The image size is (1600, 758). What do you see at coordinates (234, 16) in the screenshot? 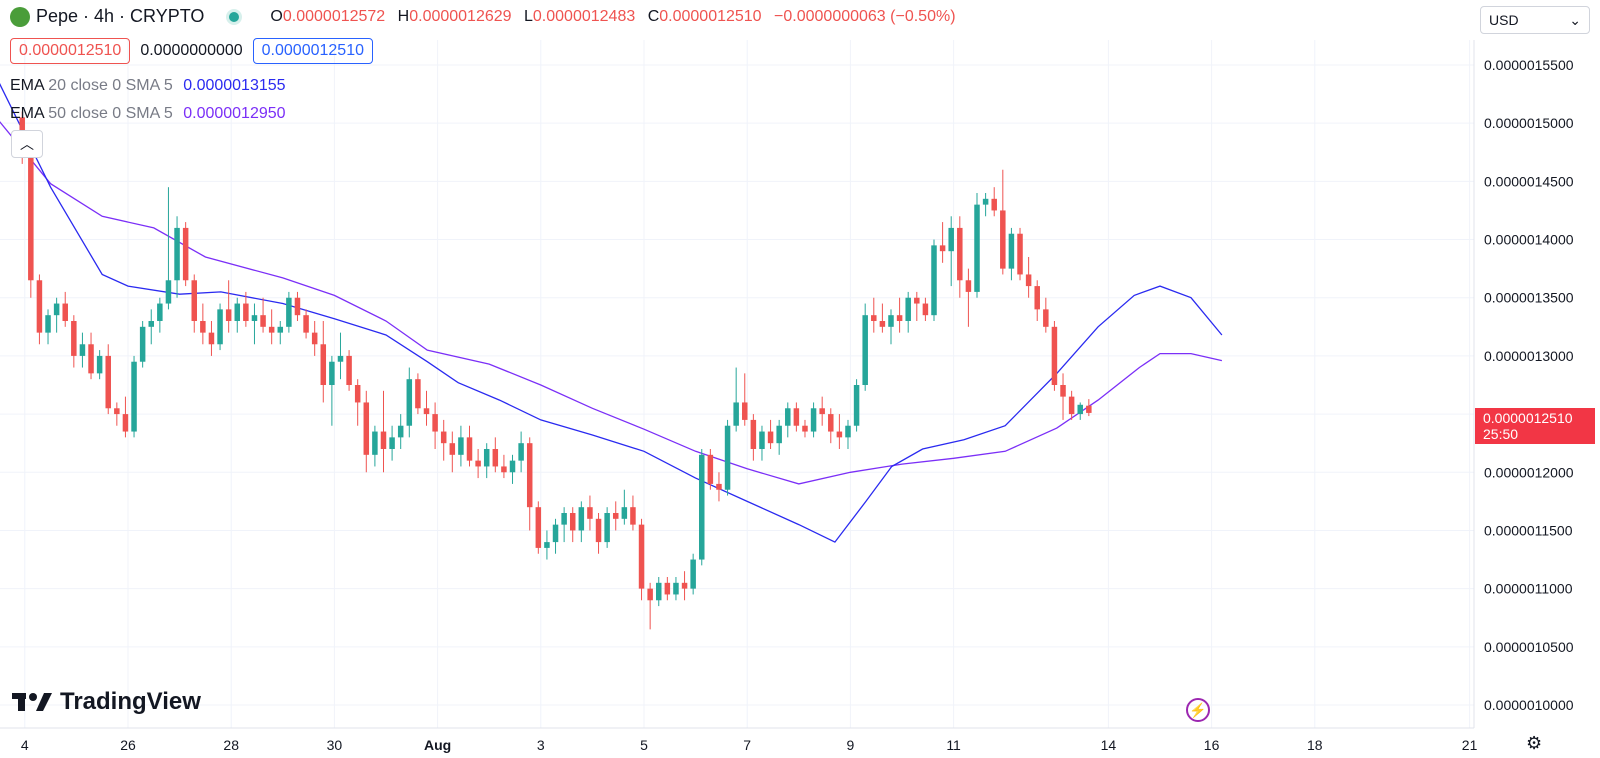
I see `market-status-icon` at bounding box center [234, 16].